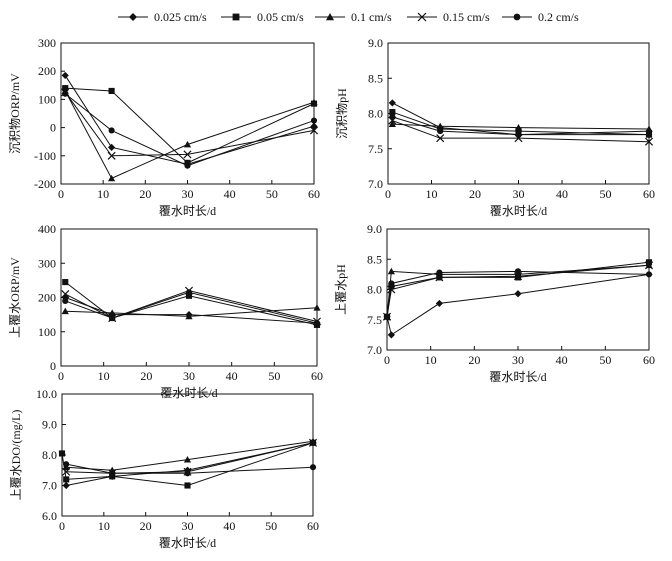 The image size is (672, 561). What do you see at coordinates (46, 394) in the screenshot?
I see `y-tick-label: 10.0` at bounding box center [46, 394].